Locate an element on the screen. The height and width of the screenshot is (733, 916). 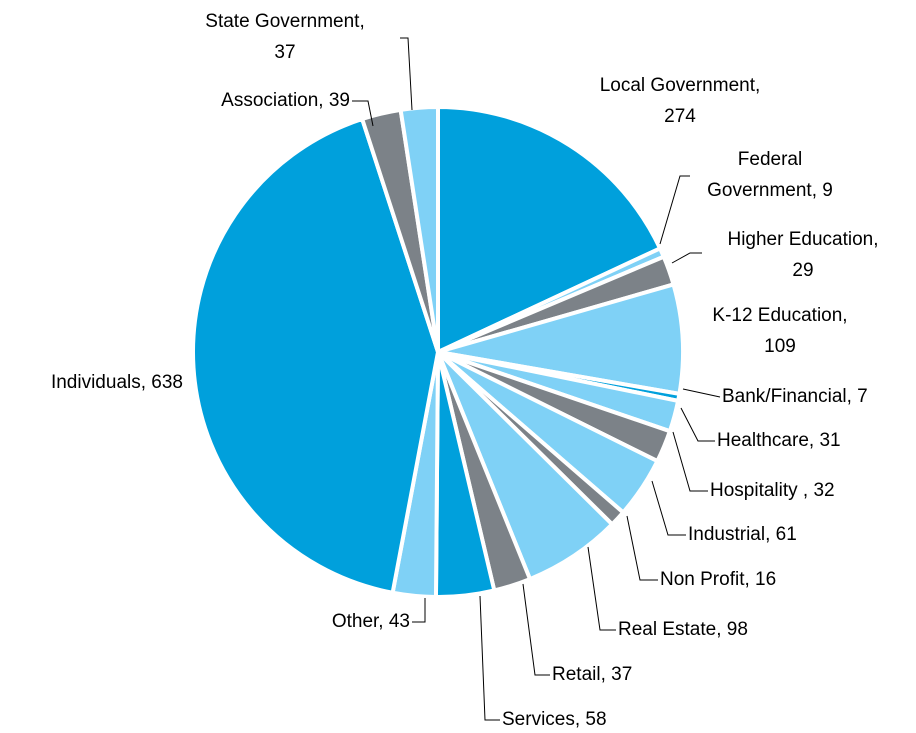
data-label: State Government, 37 is located at coordinates (284, 37).